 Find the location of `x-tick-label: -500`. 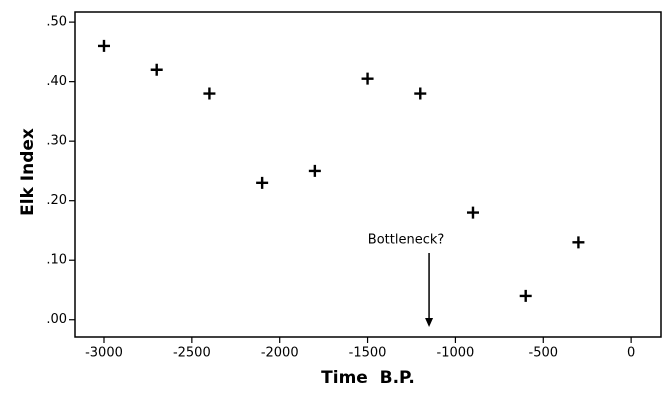

x-tick-label: -500 is located at coordinates (544, 353).